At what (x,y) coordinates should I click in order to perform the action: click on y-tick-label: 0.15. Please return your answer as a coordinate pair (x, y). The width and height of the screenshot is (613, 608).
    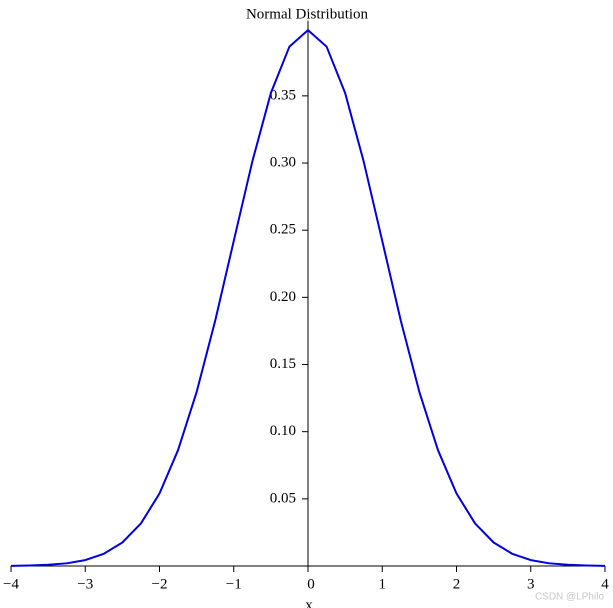
    Looking at the image, I should click on (283, 364).